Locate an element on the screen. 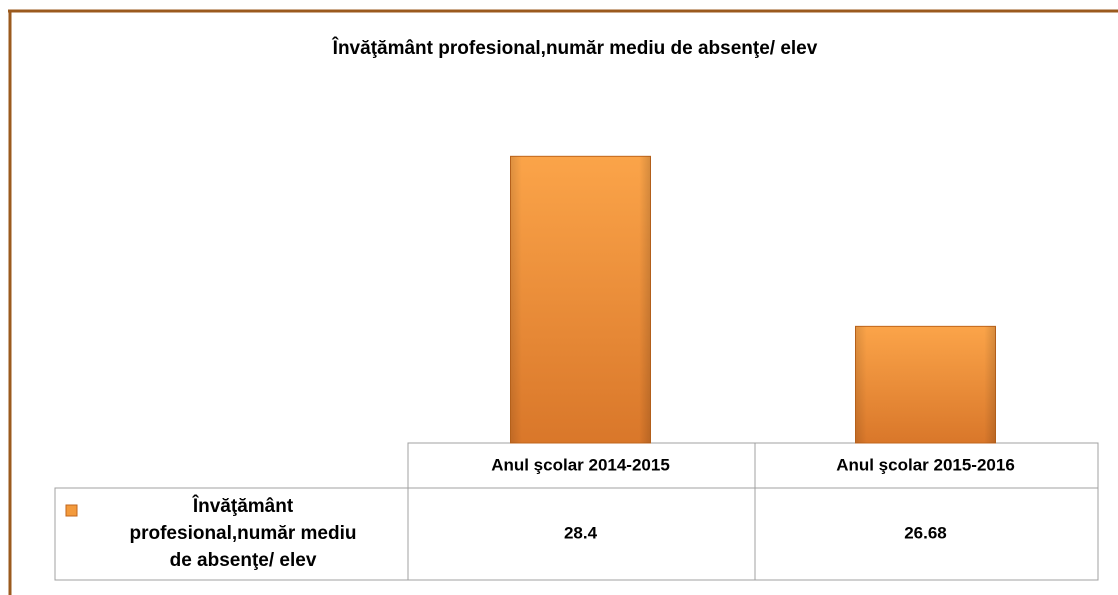  legend-label-line: Învăţământ is located at coordinates (243, 506).